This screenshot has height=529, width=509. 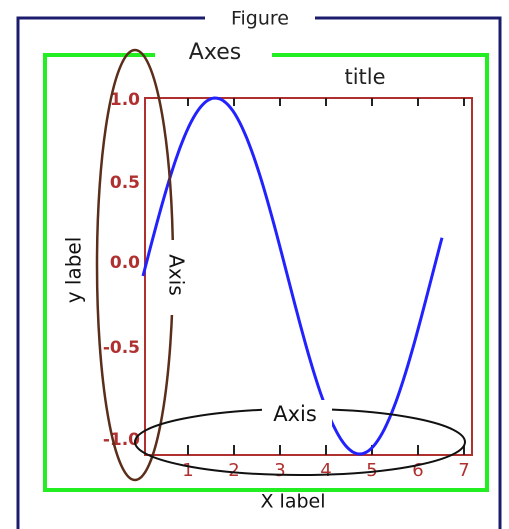 What do you see at coordinates (177, 275) in the screenshot?
I see `y-axis-label: Axis` at bounding box center [177, 275].